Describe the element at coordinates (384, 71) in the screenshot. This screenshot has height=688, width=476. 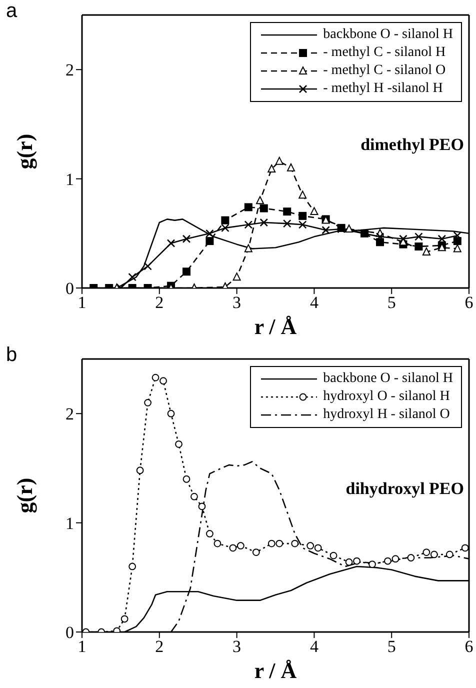
I see `legend-label: - methyl C - silanol O` at that location.